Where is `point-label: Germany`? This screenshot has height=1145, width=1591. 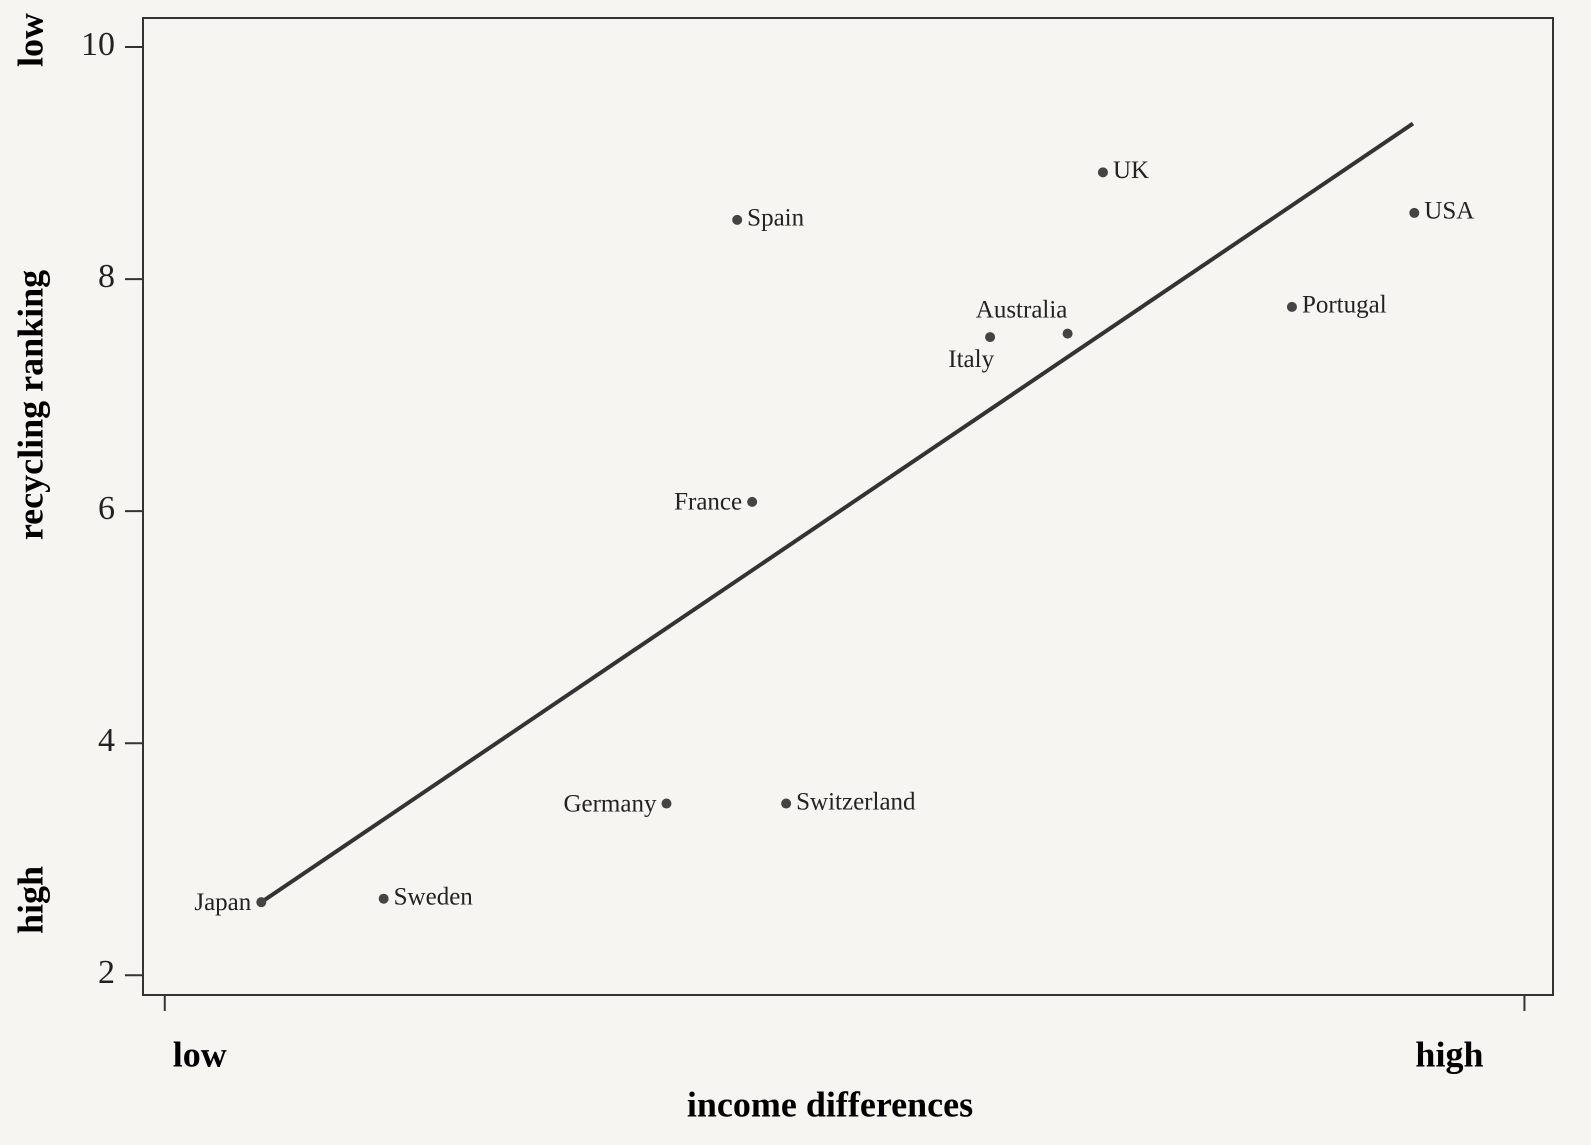
point-label: Germany is located at coordinates (610, 803).